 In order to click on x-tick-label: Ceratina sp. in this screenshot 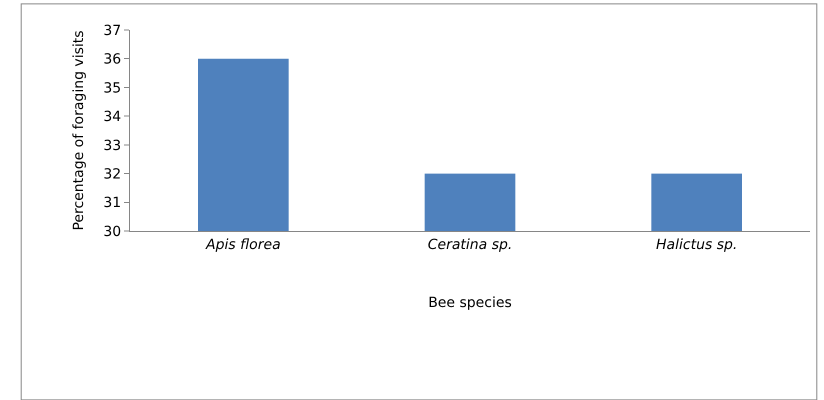, I will do `click(470, 244)`.